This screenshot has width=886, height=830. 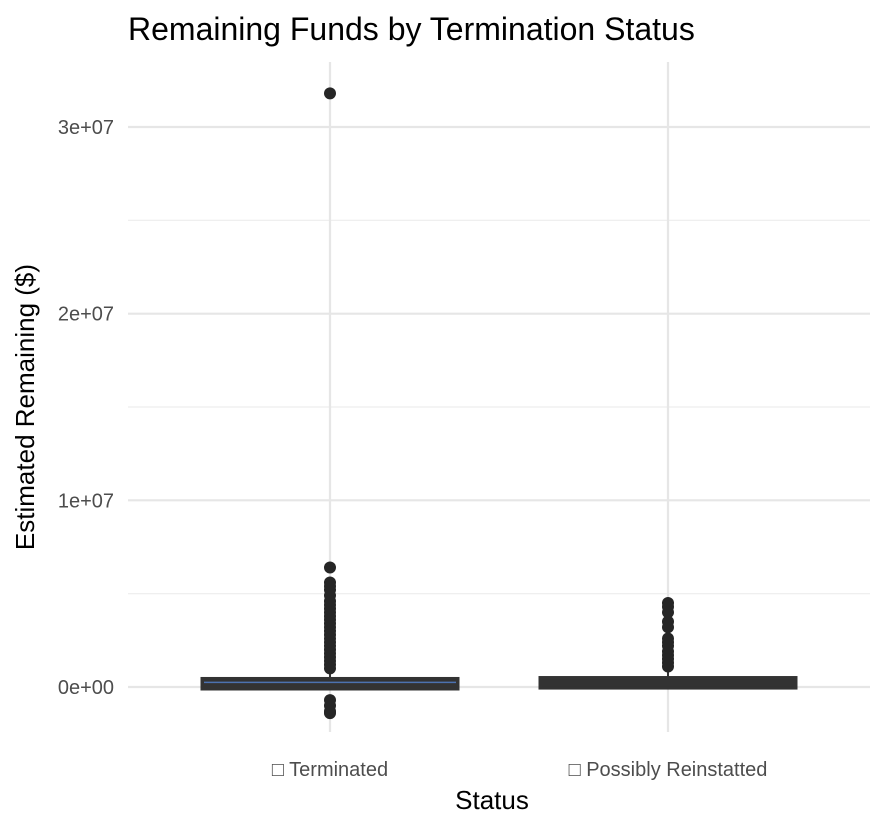 What do you see at coordinates (86, 315) in the screenshot?
I see `y-tick-label: 2e+07` at bounding box center [86, 315].